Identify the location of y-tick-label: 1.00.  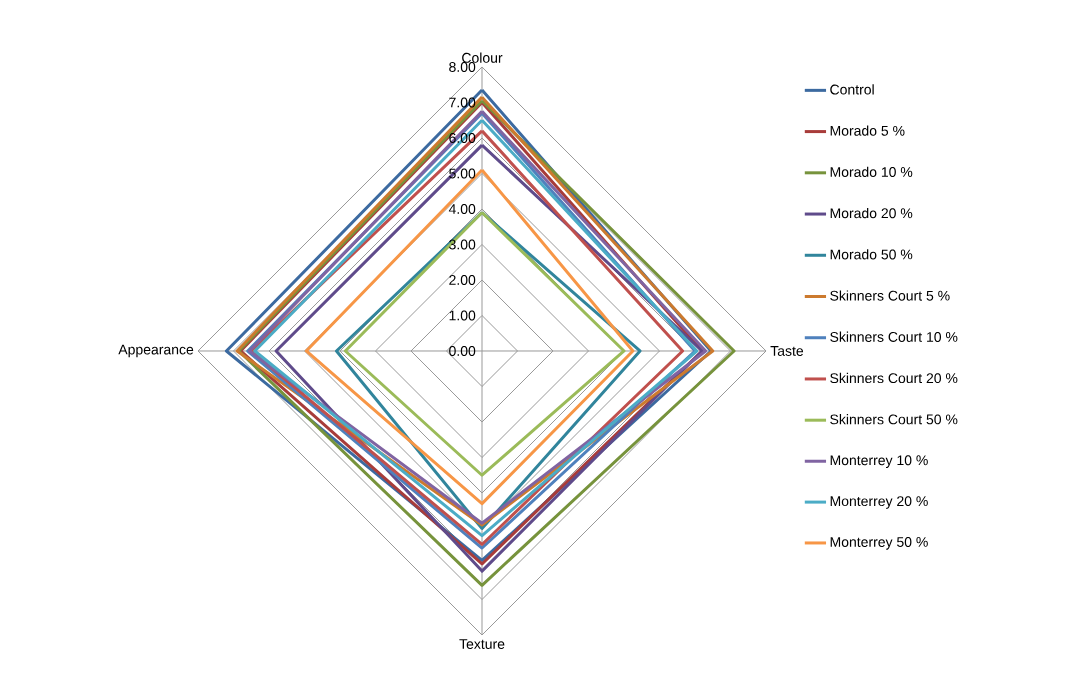
(462, 315).